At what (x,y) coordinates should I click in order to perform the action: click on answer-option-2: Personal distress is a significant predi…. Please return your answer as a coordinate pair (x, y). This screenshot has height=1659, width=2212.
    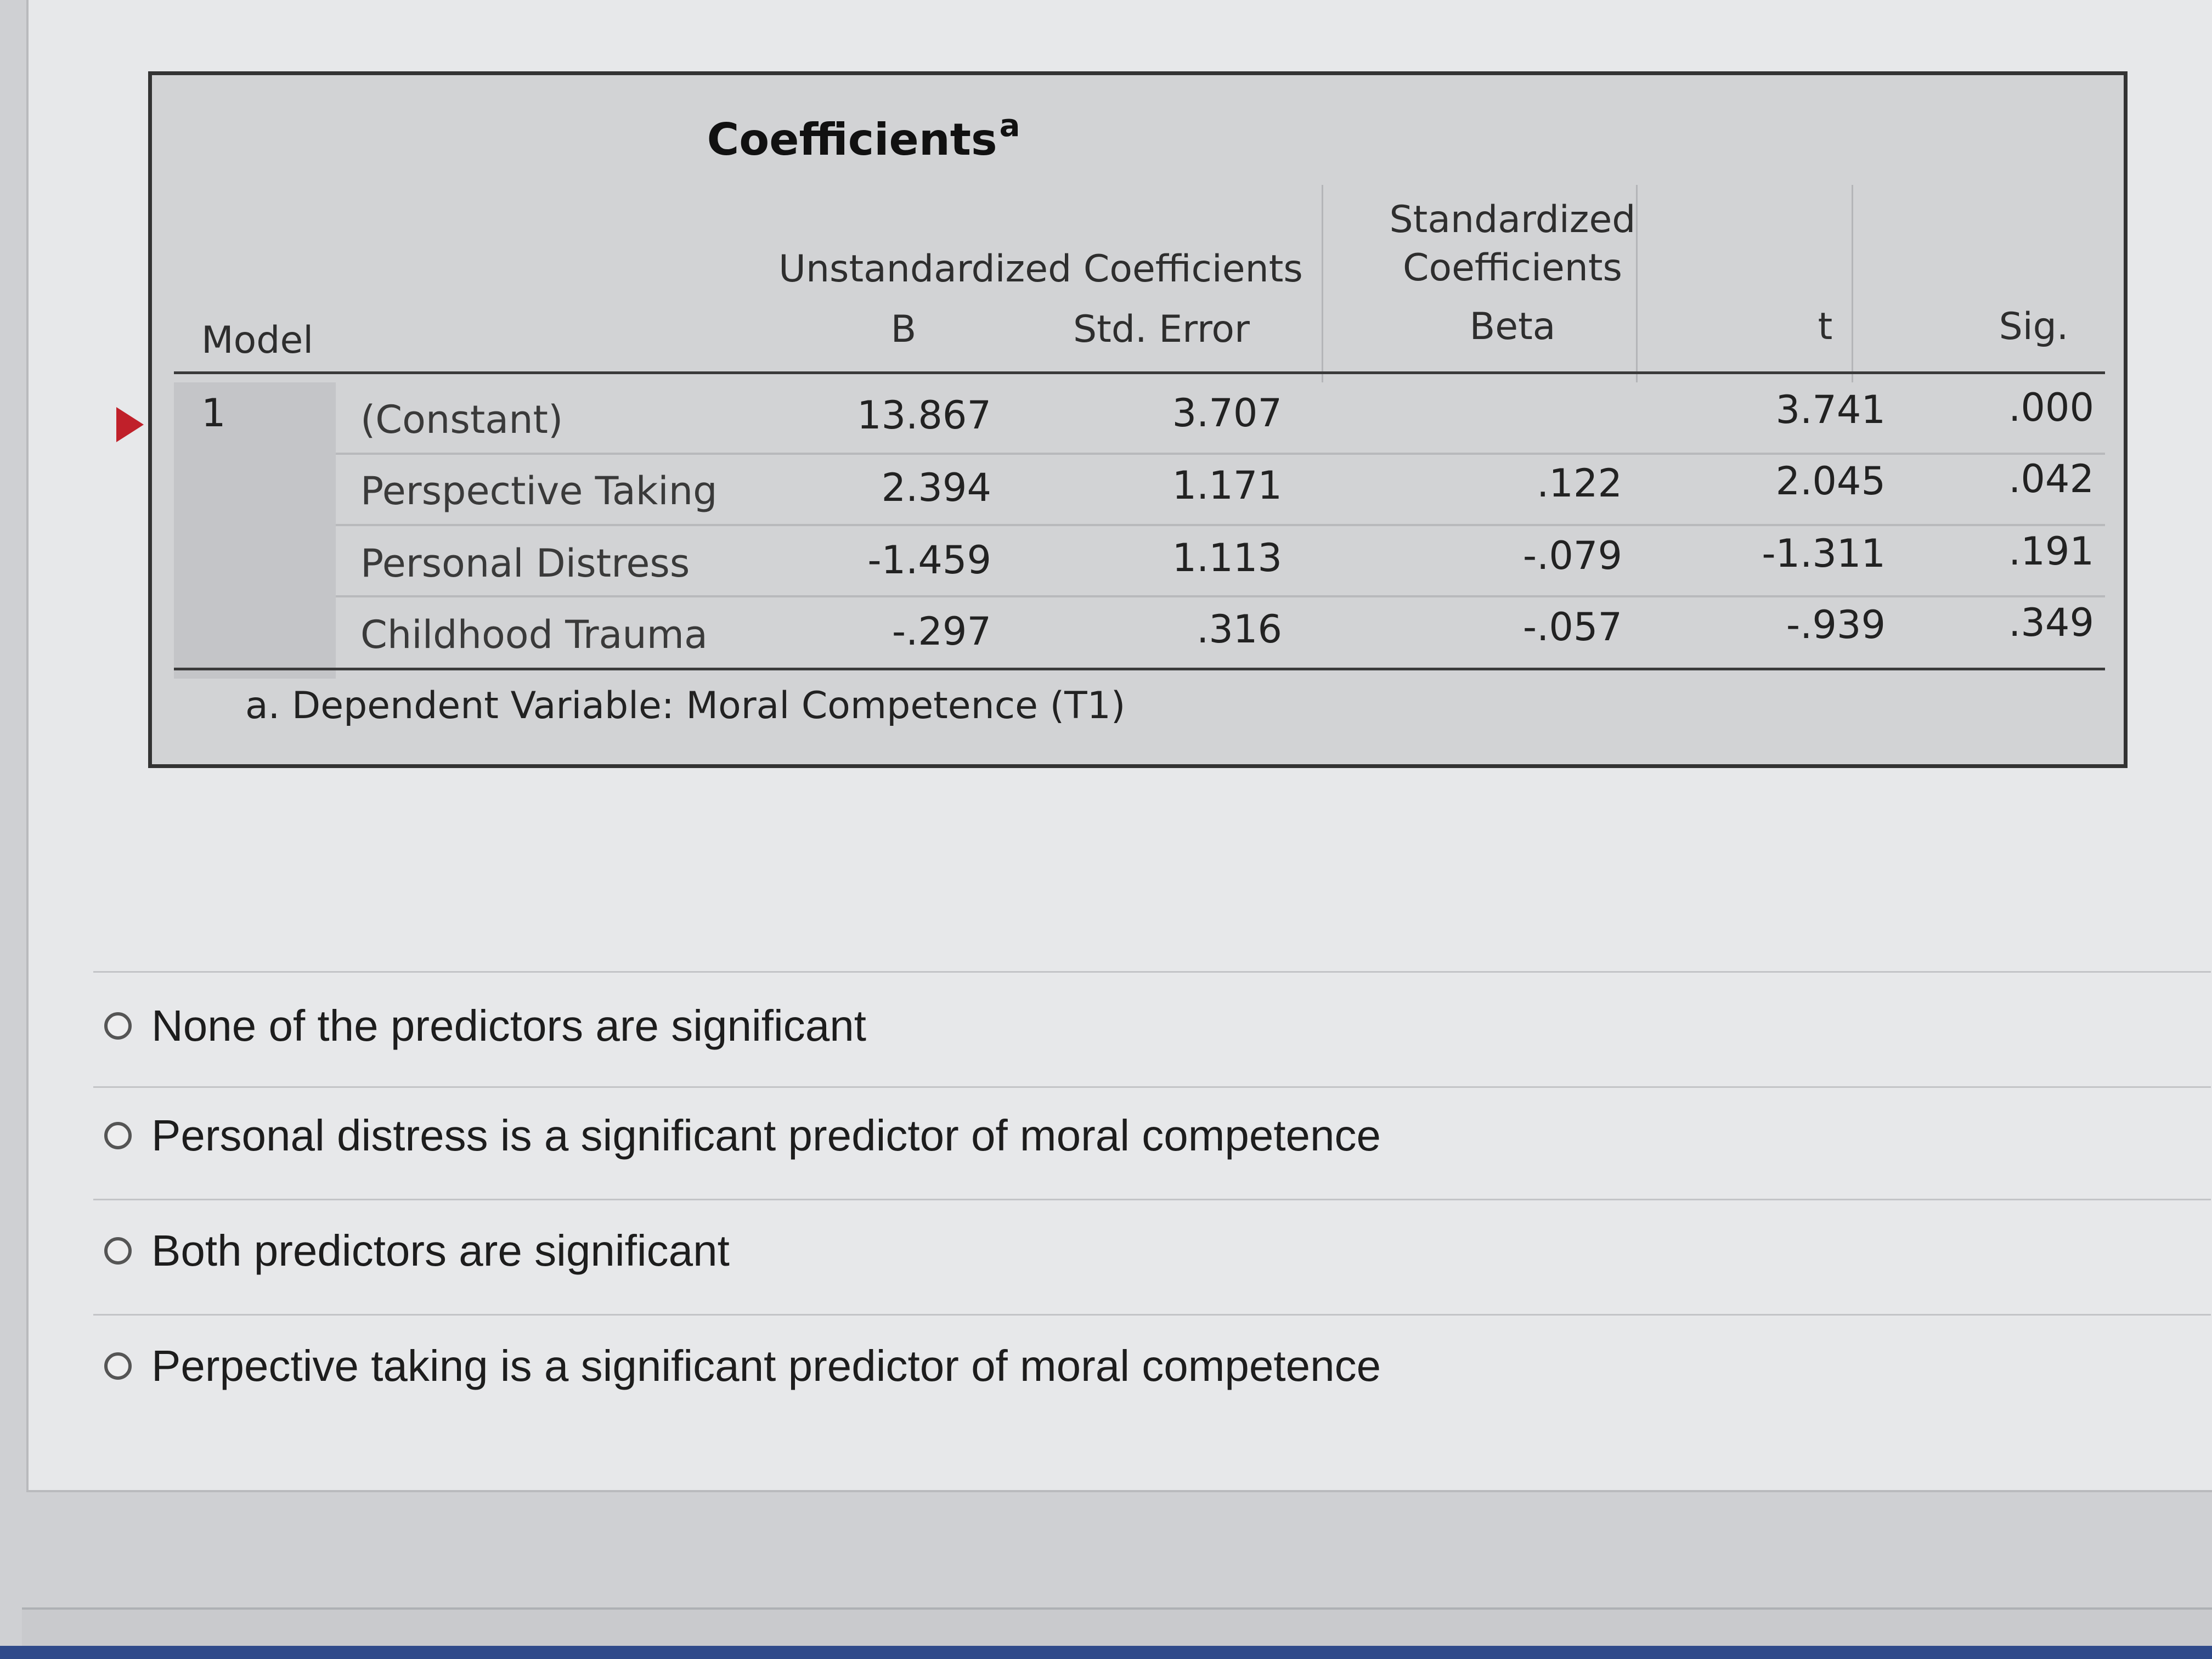
    Looking at the image, I should click on (1105, 1135).